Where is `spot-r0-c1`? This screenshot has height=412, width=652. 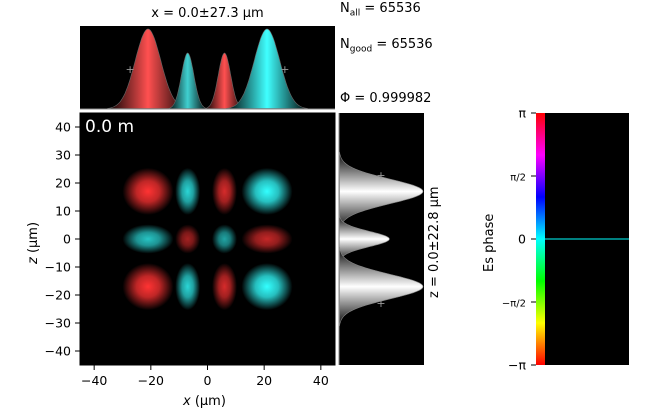 spot-r0-c1 is located at coordinates (188, 191).